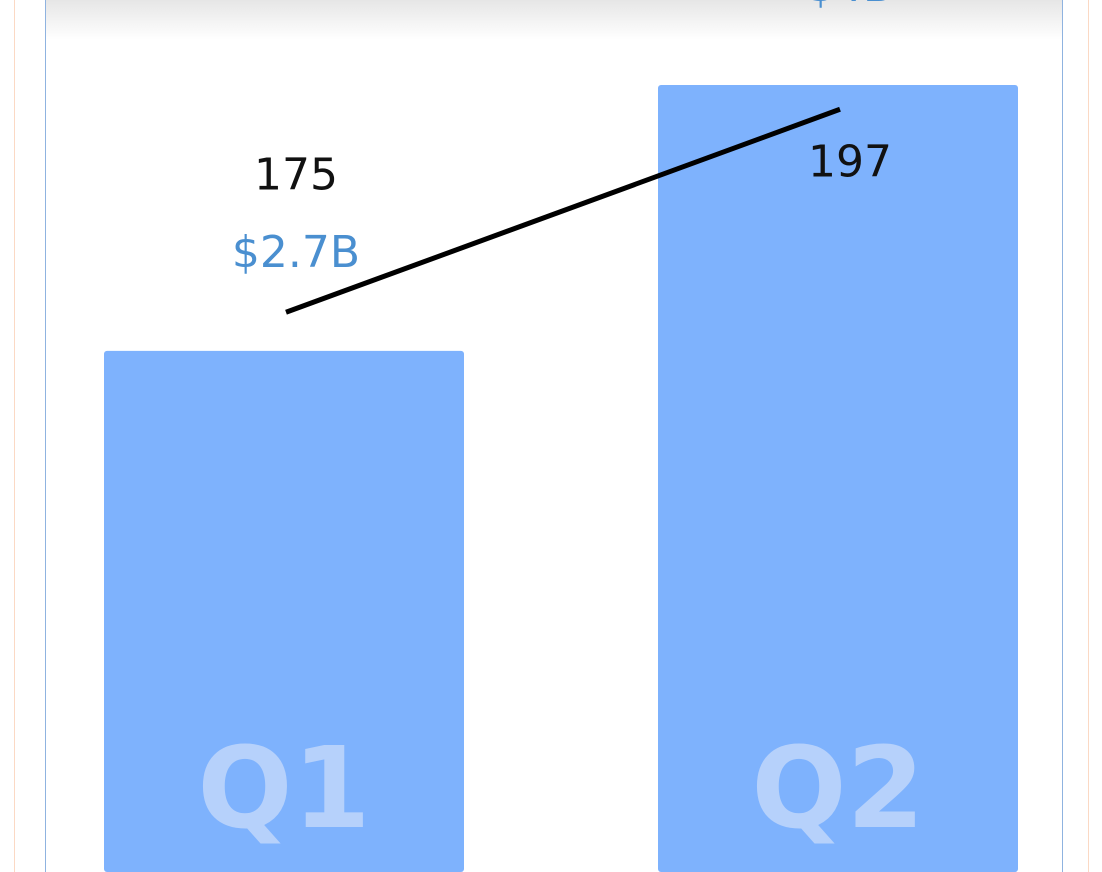  I want to click on category-label: Q2, so click(837, 789).